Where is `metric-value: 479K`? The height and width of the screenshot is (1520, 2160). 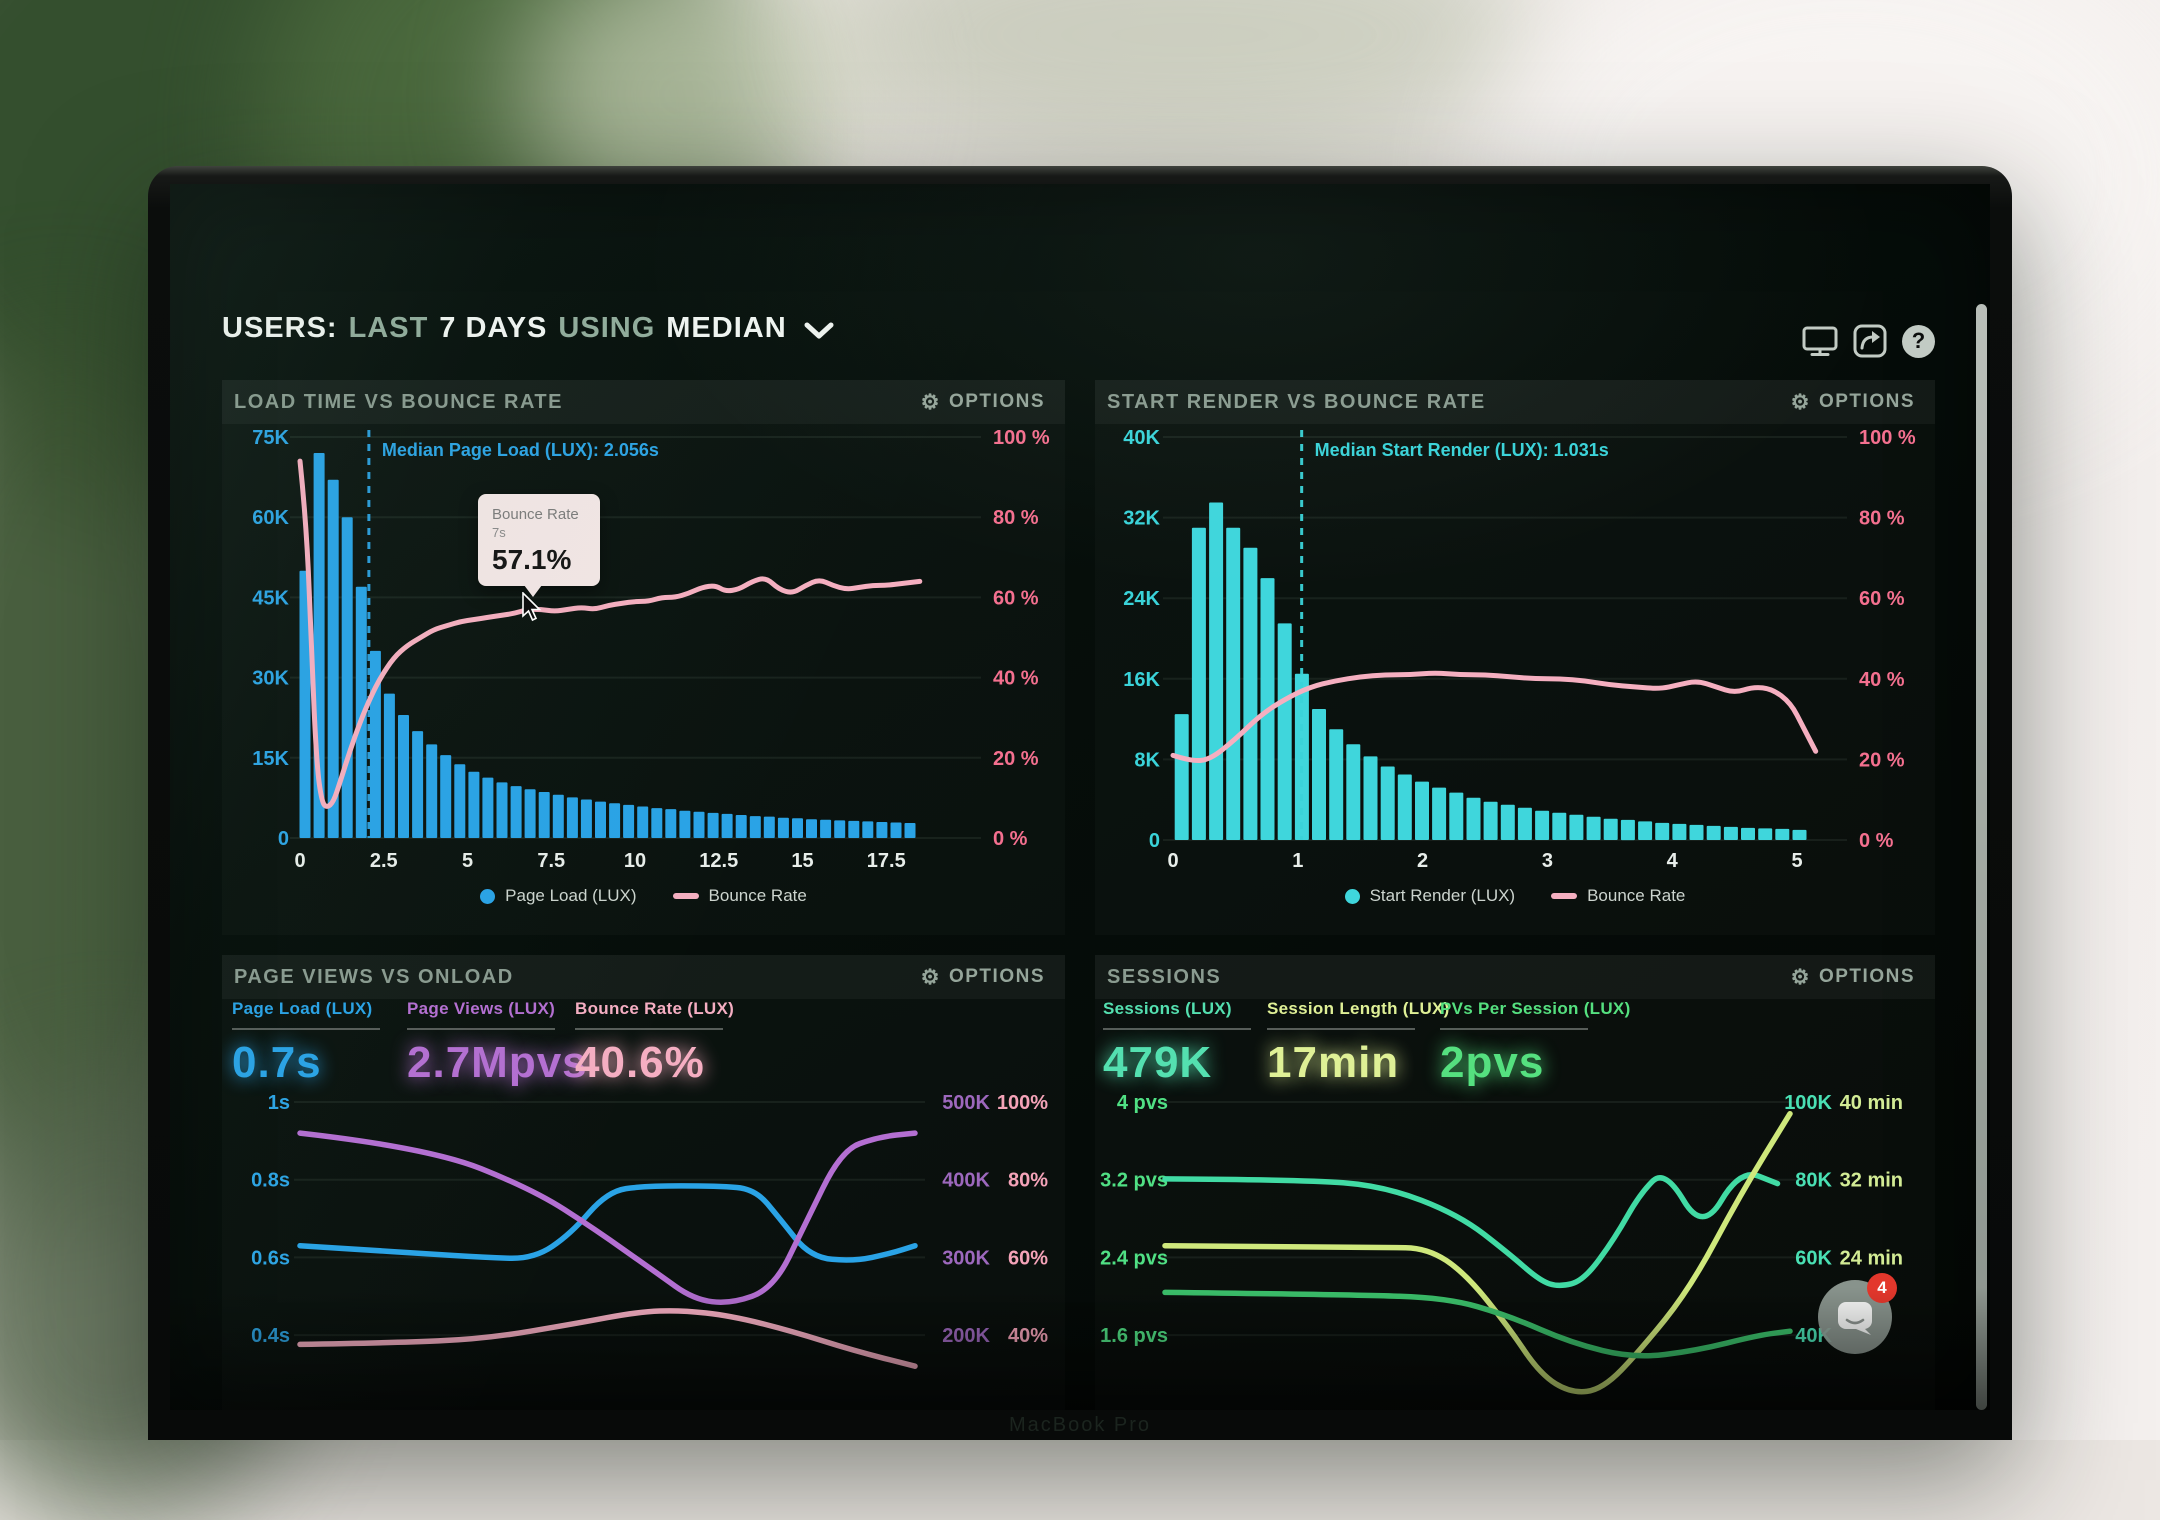 metric-value: 479K is located at coordinates (1177, 1063).